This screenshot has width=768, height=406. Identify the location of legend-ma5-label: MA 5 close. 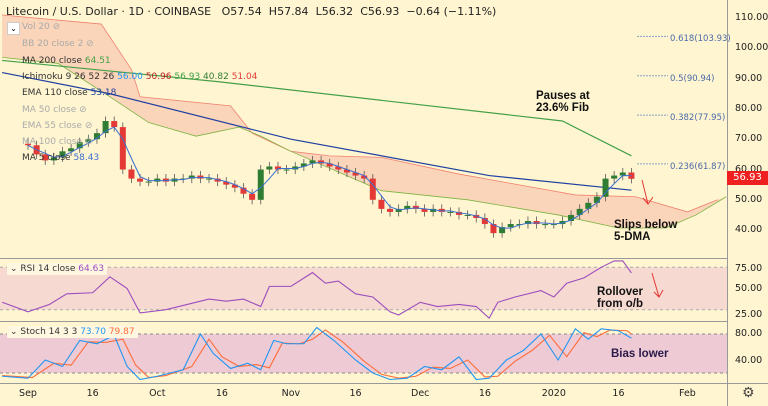
(46, 158).